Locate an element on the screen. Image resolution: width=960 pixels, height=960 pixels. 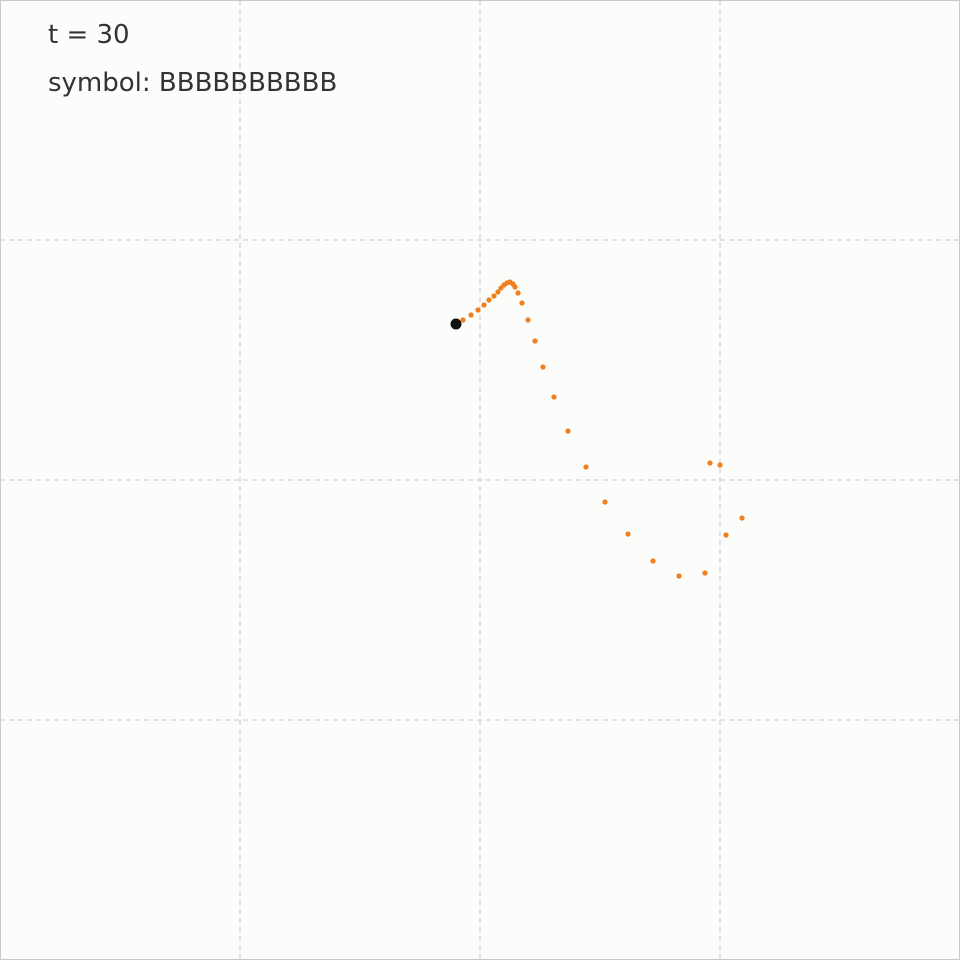
trail-points is located at coordinates (602, 429).